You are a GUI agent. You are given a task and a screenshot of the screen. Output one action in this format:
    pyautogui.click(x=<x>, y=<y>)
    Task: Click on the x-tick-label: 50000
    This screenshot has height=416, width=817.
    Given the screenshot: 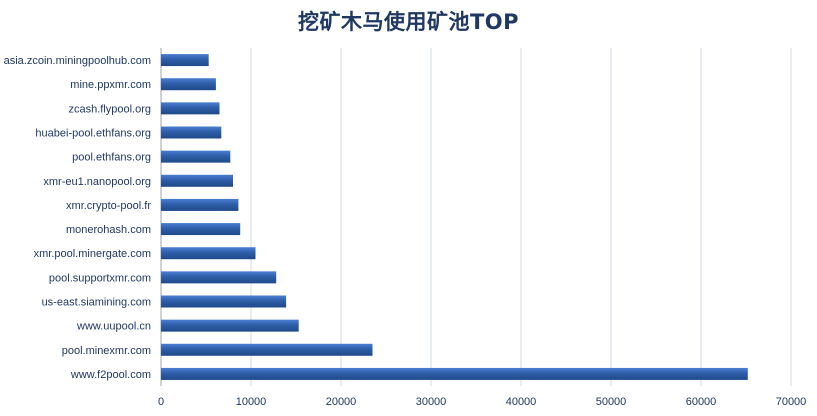 What is the action you would take?
    pyautogui.click(x=611, y=402)
    